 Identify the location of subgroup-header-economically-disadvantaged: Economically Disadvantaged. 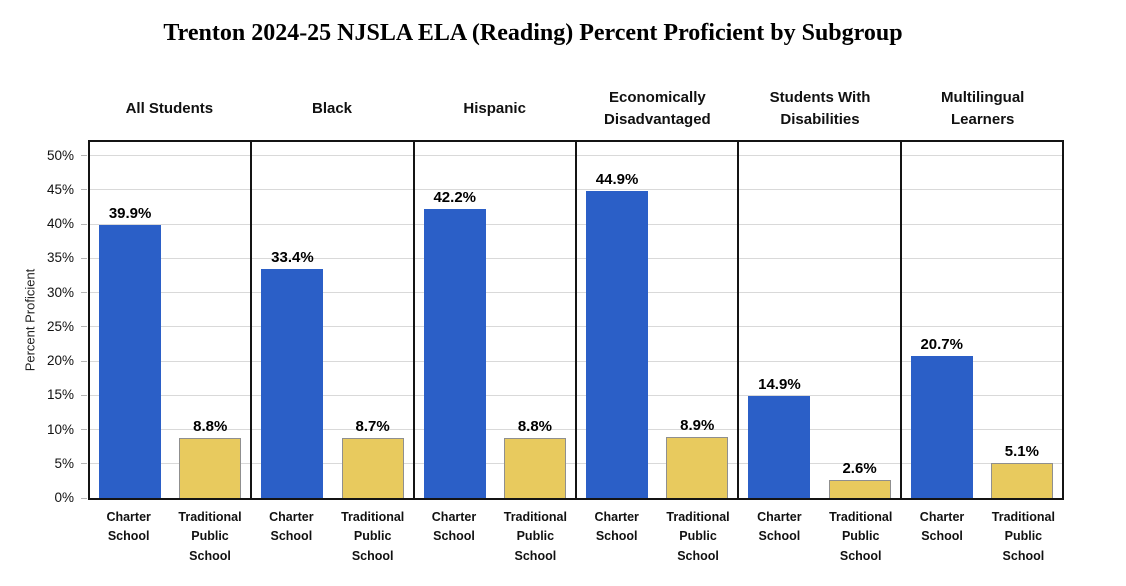
(657, 108).